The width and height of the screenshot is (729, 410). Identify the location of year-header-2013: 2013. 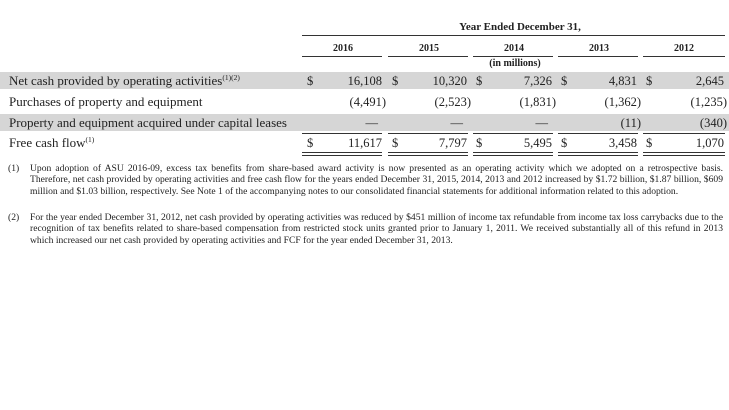
(599, 48).